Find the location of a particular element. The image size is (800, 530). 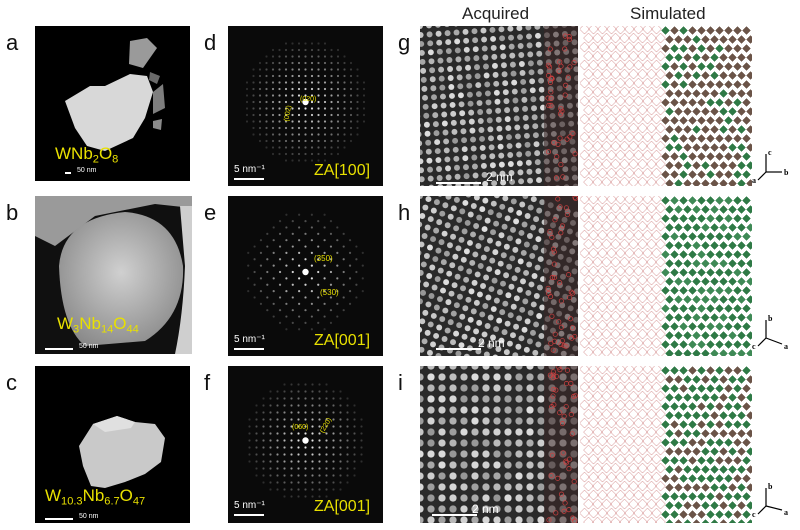

panel-label-d: d is located at coordinates (210, 42).